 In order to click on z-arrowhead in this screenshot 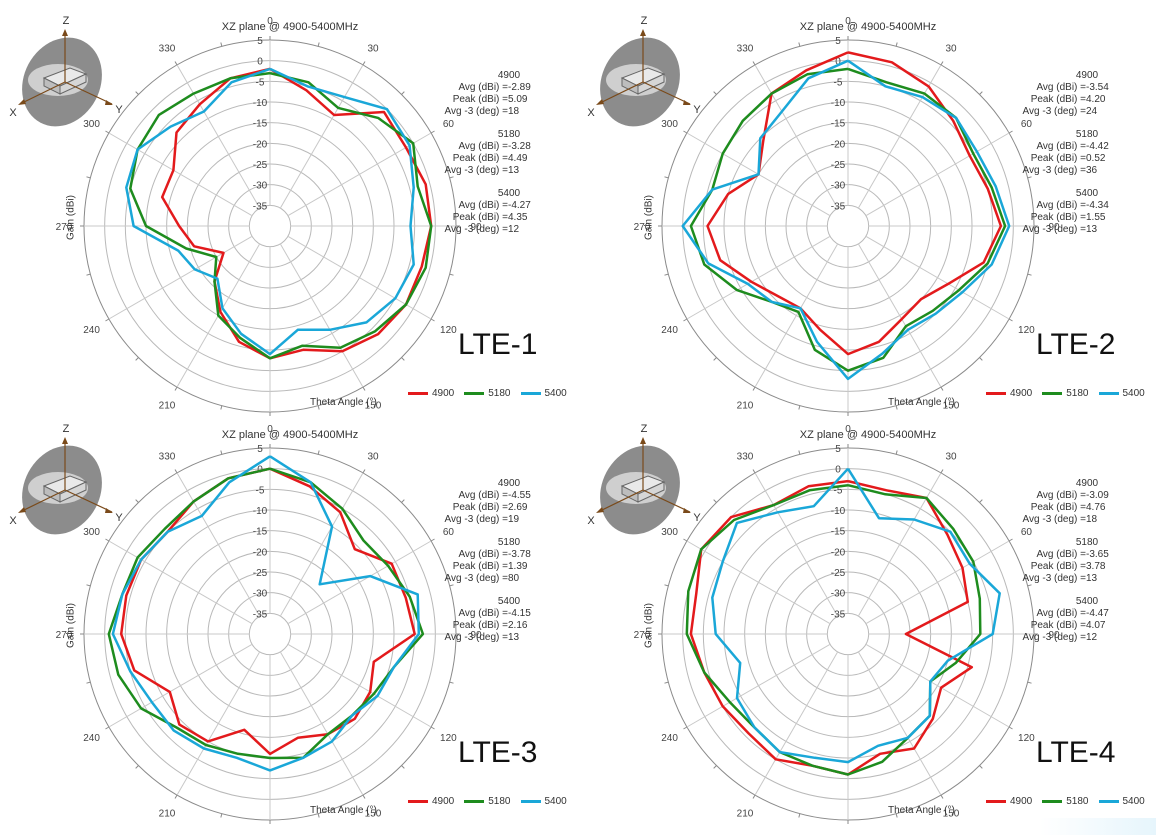, I will do `click(643, 440)`.